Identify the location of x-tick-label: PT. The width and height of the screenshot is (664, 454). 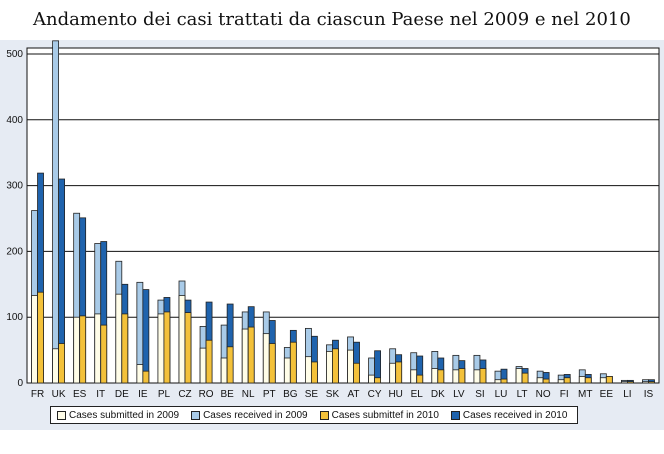
(269, 394).